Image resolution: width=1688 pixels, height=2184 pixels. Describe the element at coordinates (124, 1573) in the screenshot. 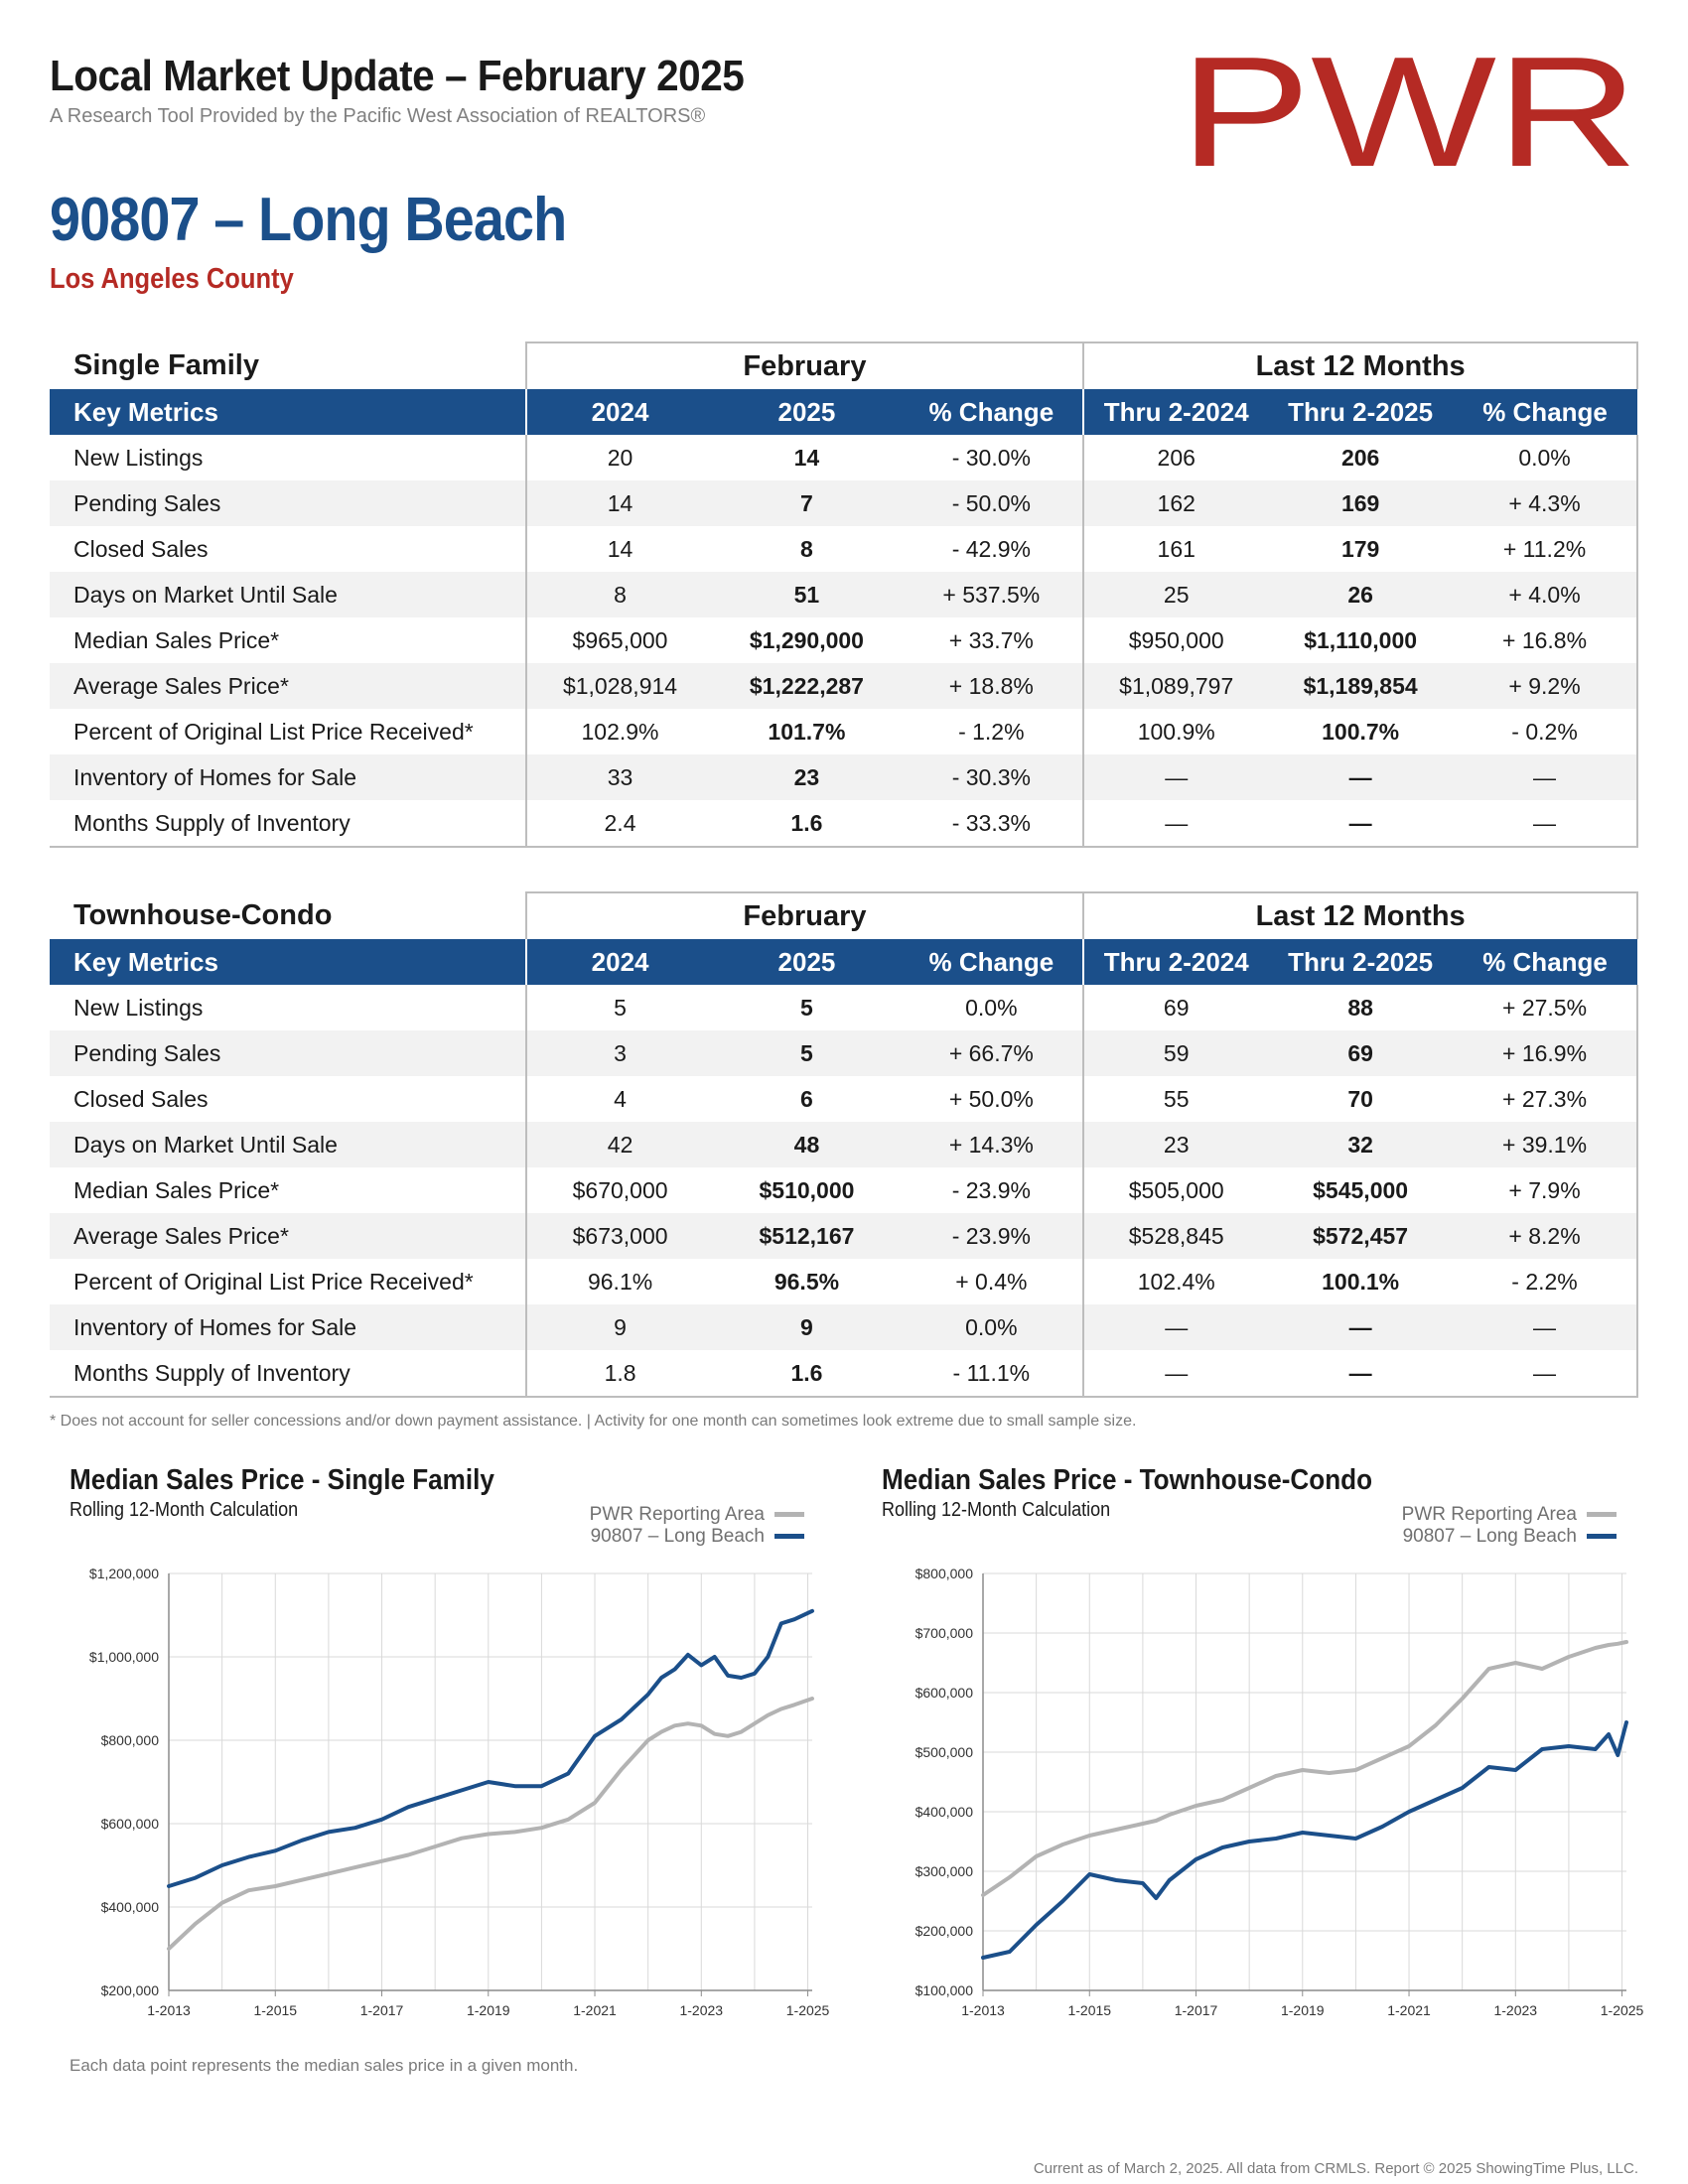

I see `y-tick-label: $1,200,000` at that location.